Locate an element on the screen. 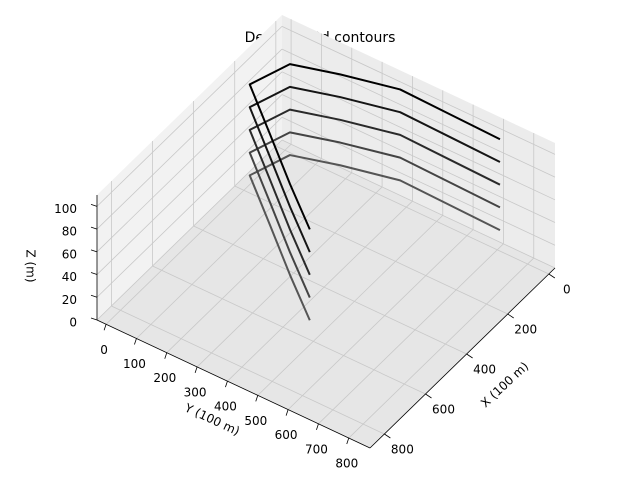 This screenshot has width=640, height=484. z-axis-title: Z (m) is located at coordinates (31, 265).